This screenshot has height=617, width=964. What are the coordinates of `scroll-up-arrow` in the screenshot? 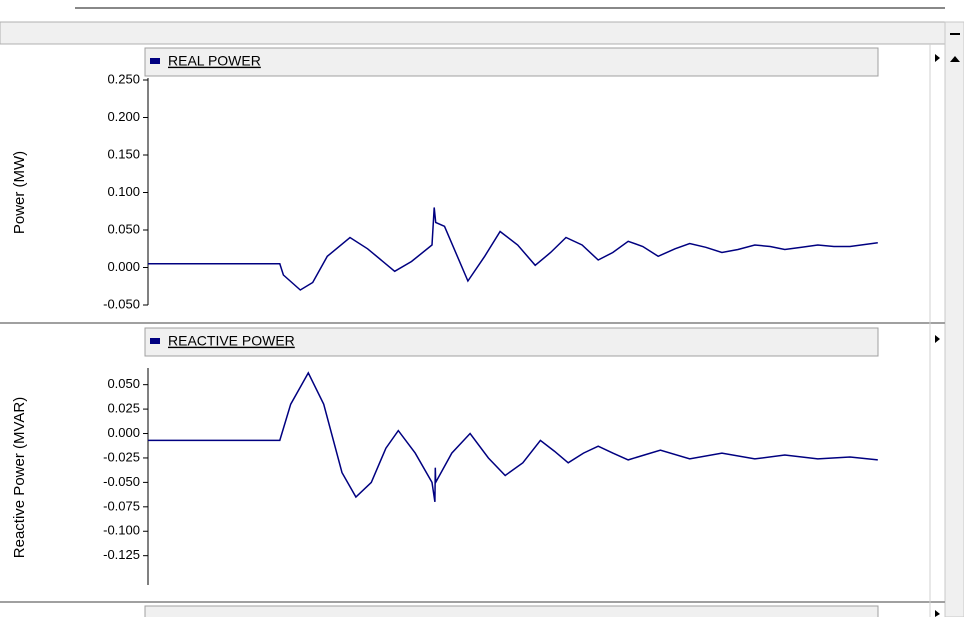 It's located at (955, 59).